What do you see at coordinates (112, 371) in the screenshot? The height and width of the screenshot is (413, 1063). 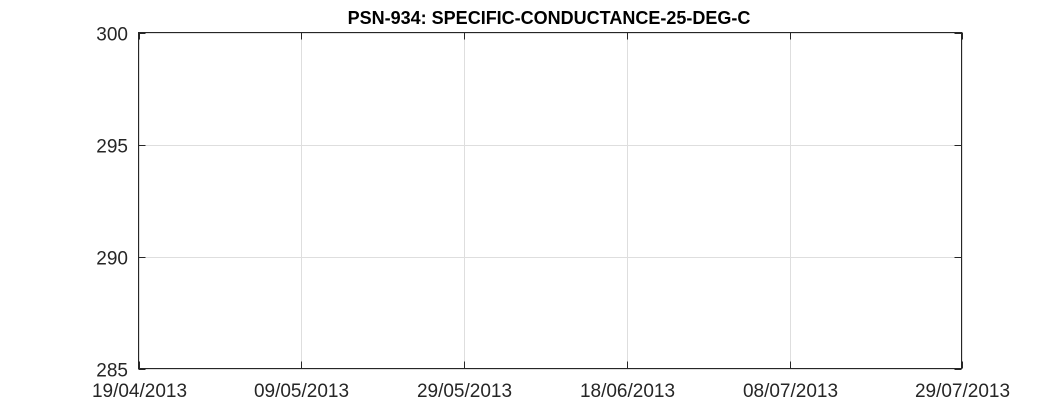 I see `y-tick-label: 285` at bounding box center [112, 371].